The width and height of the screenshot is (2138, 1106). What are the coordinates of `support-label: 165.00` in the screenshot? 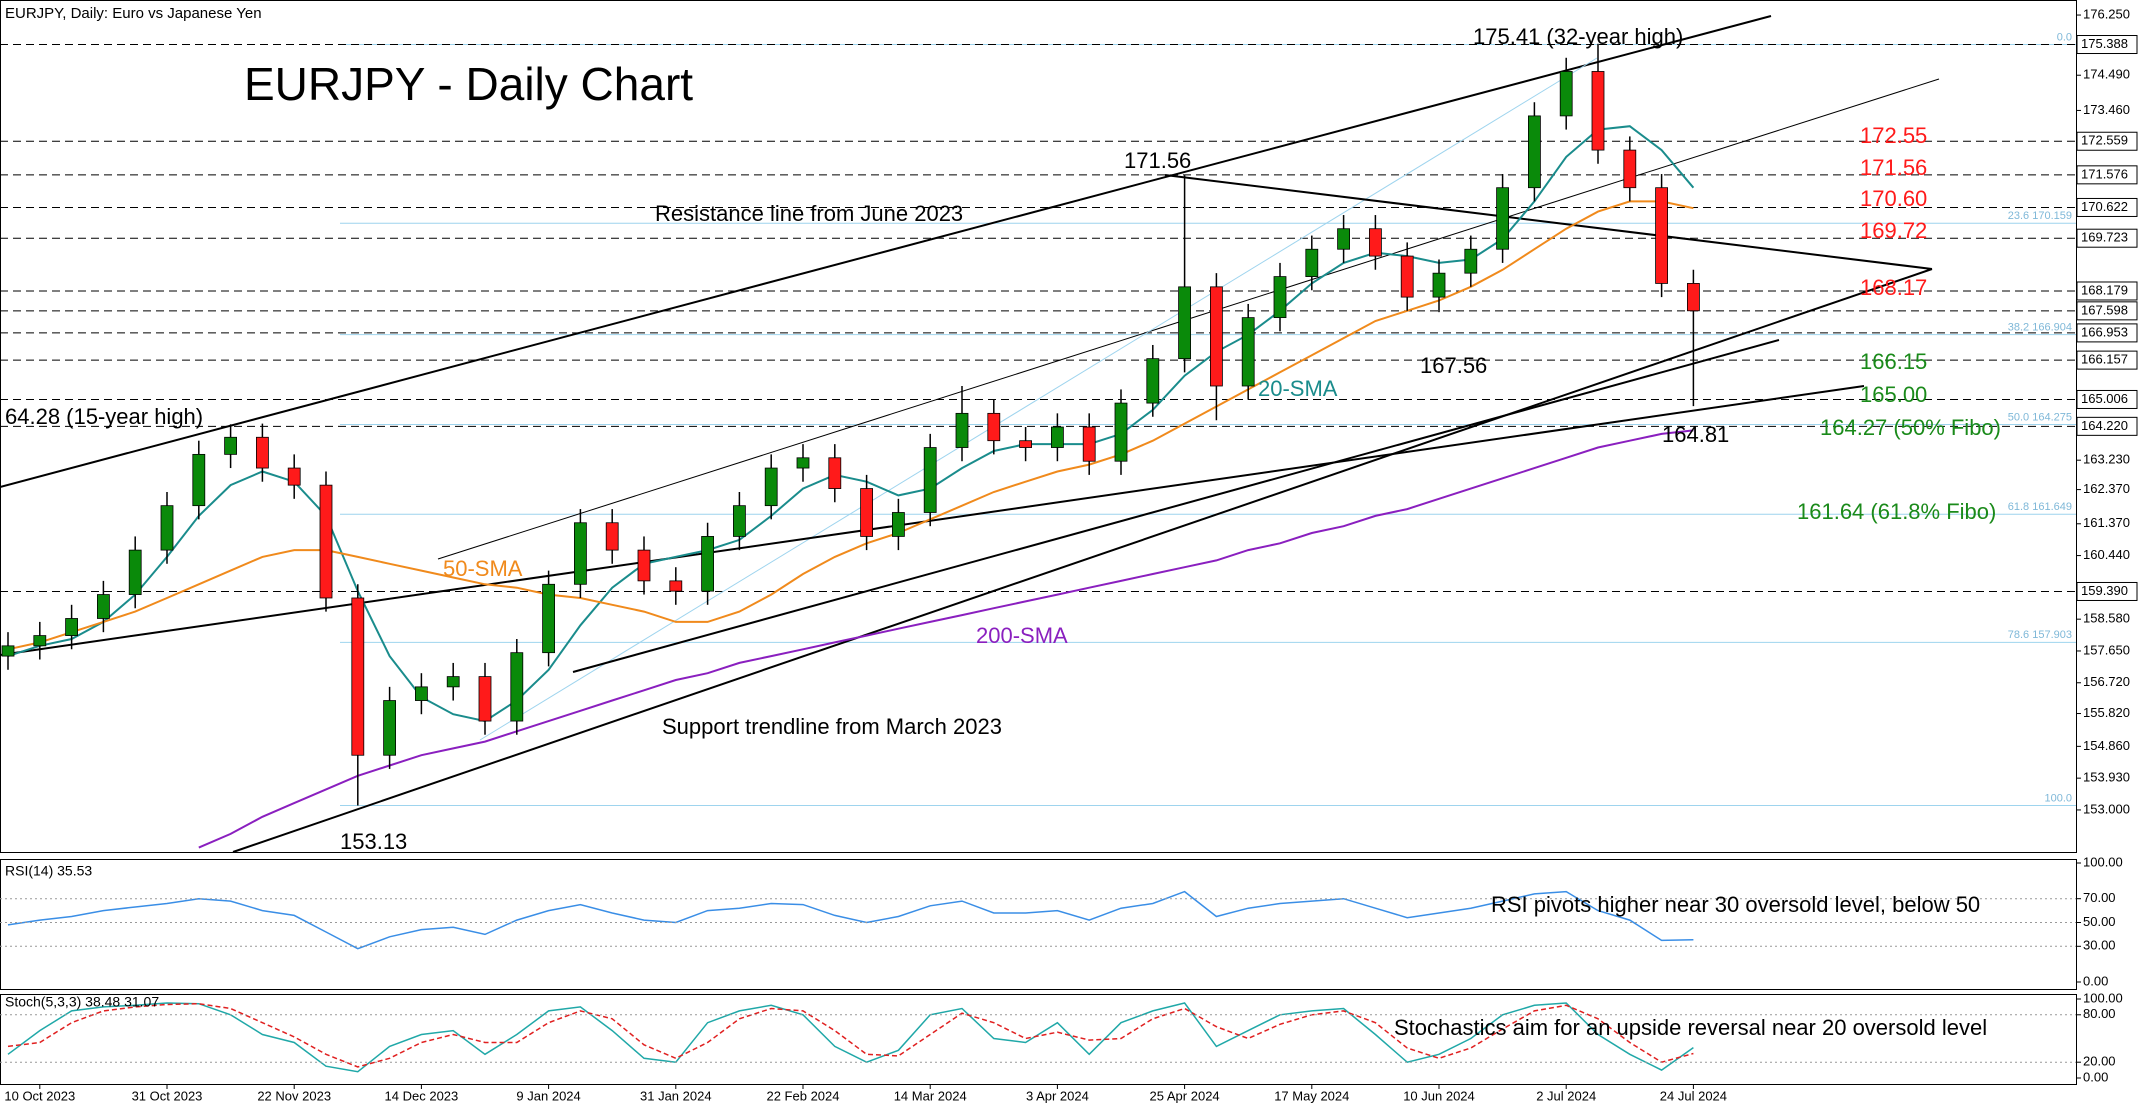 It's located at (1893, 394).